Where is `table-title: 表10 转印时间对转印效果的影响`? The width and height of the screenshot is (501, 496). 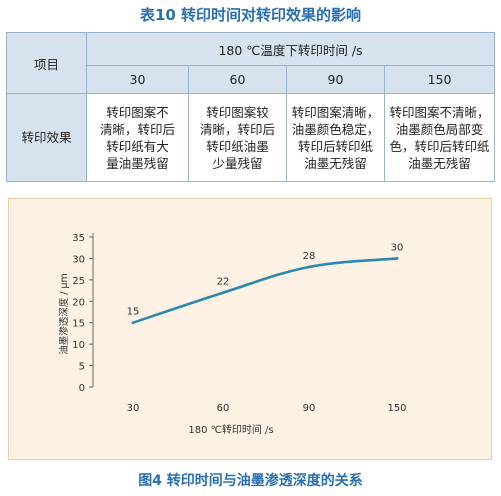 table-title: 表10 转印时间对转印效果的影响 is located at coordinates (250, 15).